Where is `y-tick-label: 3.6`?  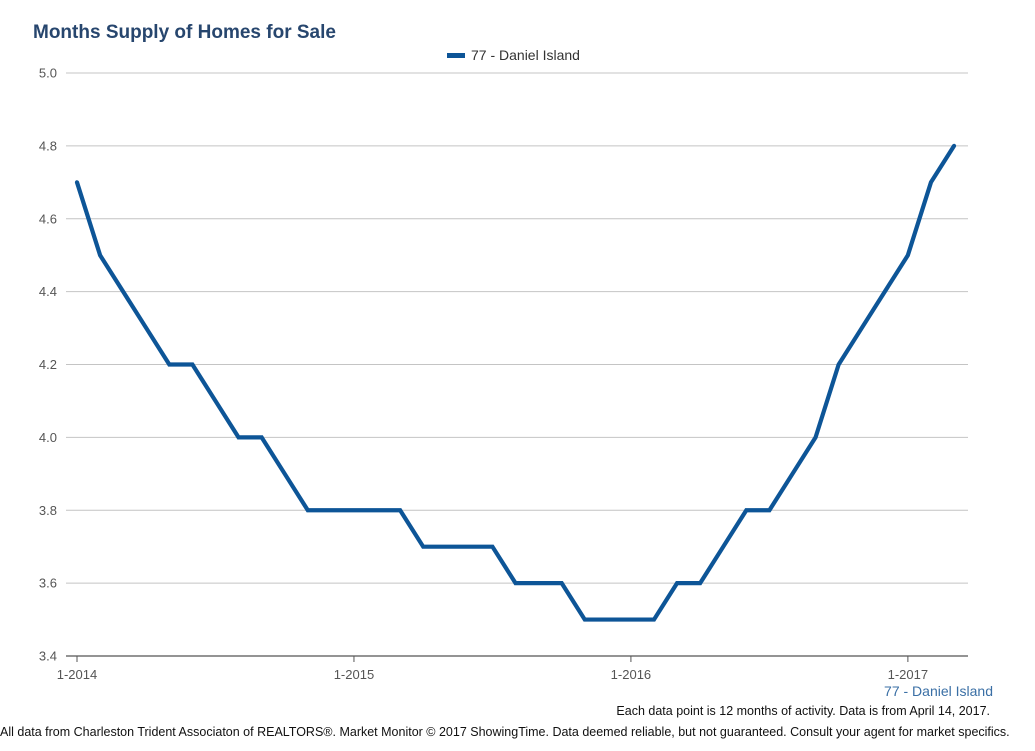 y-tick-label: 3.6 is located at coordinates (48, 583).